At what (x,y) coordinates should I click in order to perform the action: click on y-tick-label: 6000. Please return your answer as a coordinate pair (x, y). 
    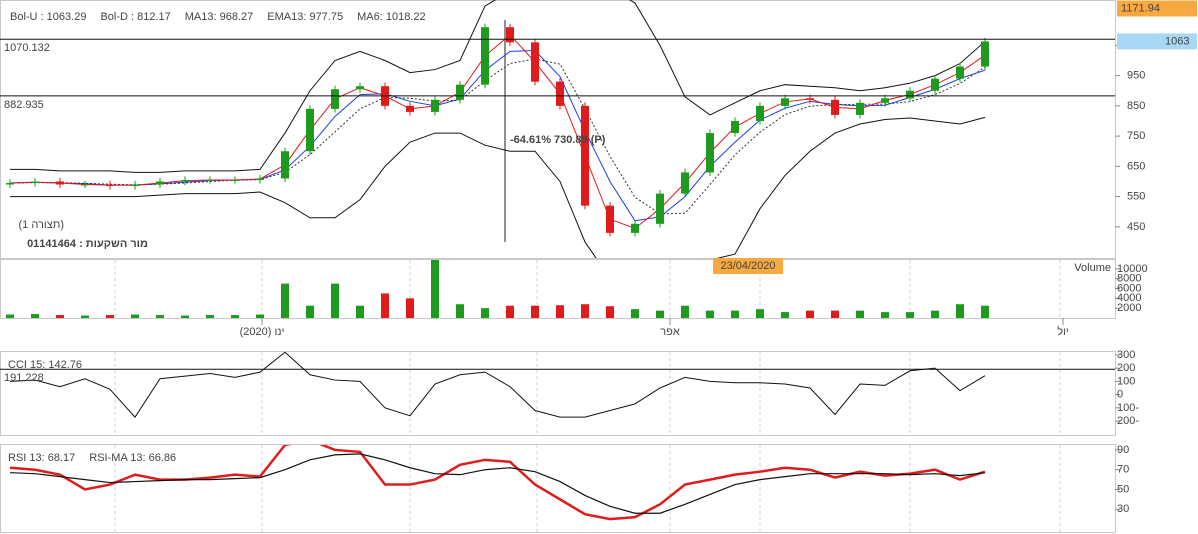
    Looking at the image, I should click on (1129, 288).